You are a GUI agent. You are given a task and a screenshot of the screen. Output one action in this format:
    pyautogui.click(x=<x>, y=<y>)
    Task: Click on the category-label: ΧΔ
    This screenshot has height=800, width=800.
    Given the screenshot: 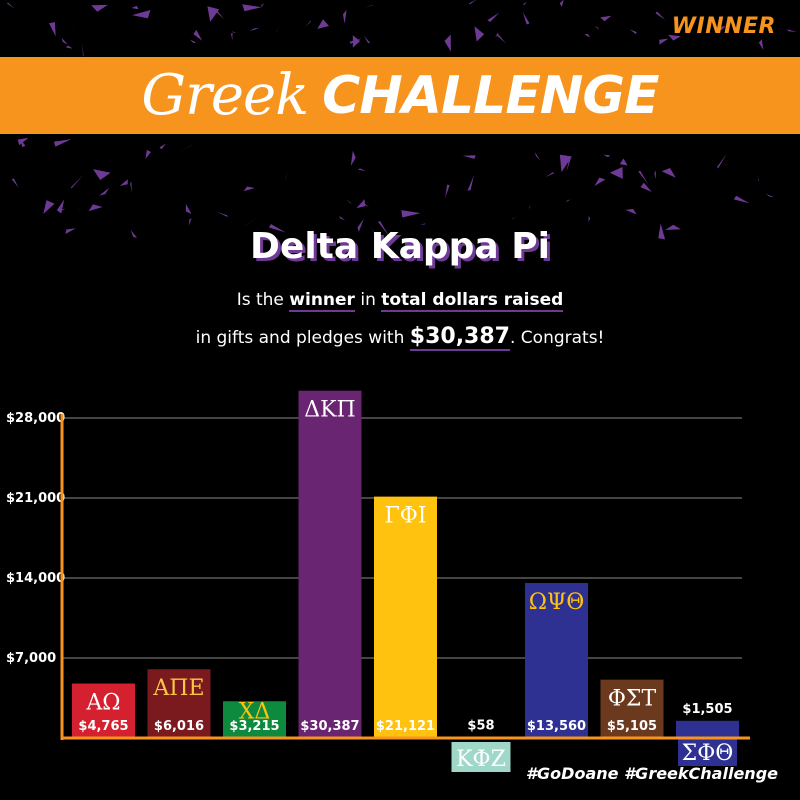 What is the action you would take?
    pyautogui.click(x=255, y=711)
    